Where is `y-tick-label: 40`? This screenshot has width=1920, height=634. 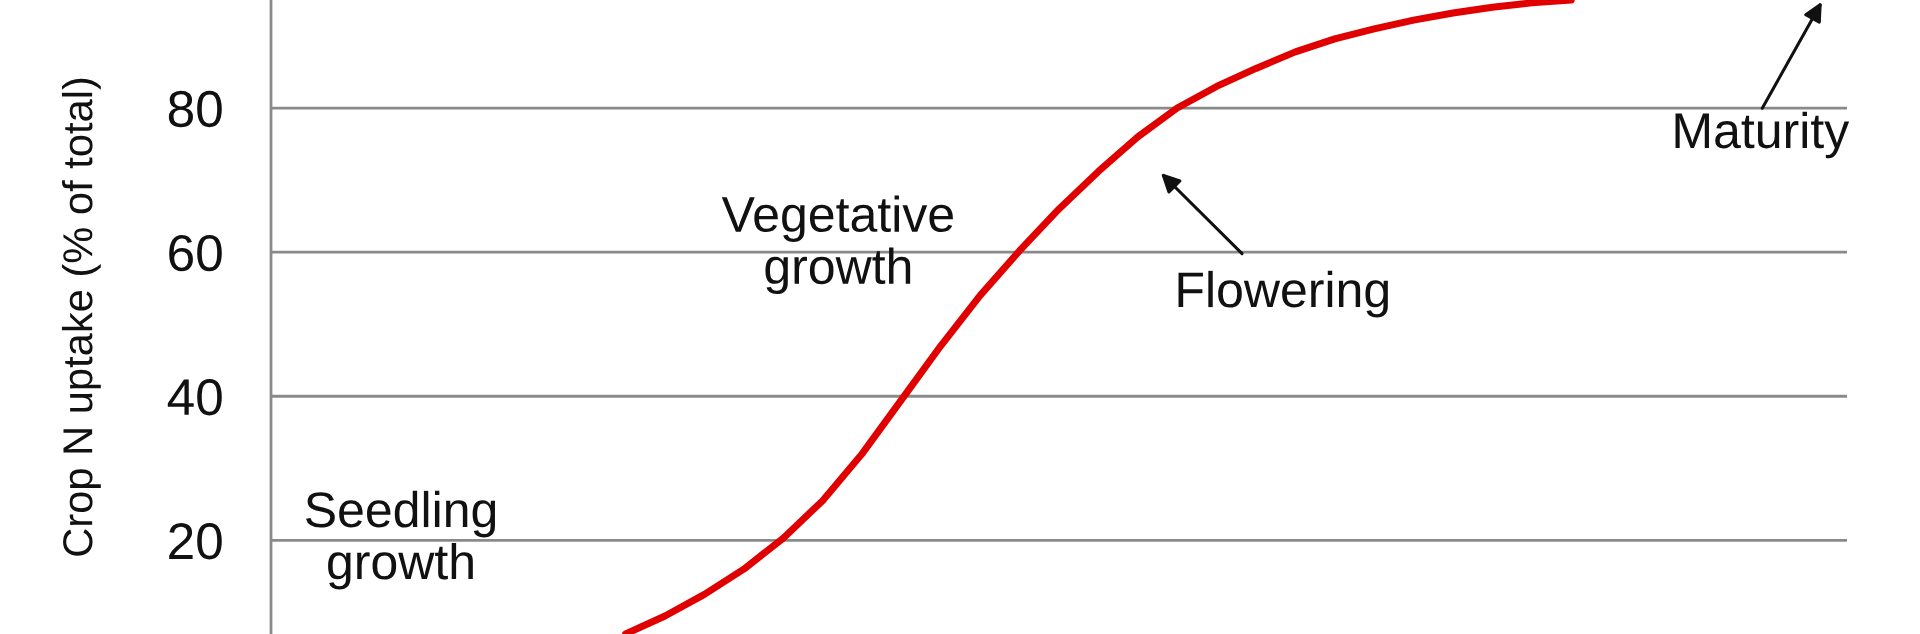 y-tick-label: 40 is located at coordinates (194, 397).